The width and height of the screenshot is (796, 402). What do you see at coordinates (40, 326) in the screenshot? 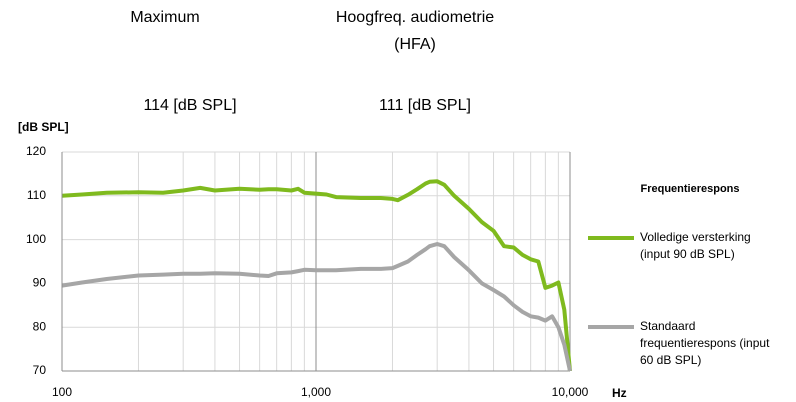
I see `y-tick-label: 80` at bounding box center [40, 326].